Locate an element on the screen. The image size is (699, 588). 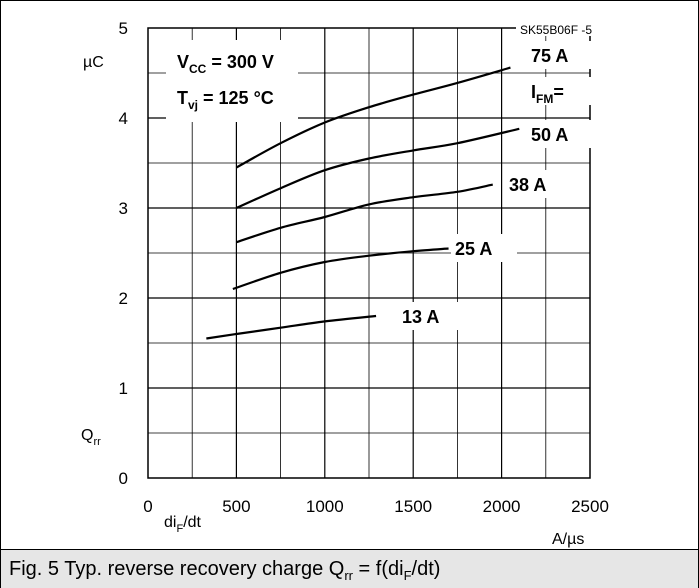
x-tick-label: 0 is located at coordinates (147, 506).